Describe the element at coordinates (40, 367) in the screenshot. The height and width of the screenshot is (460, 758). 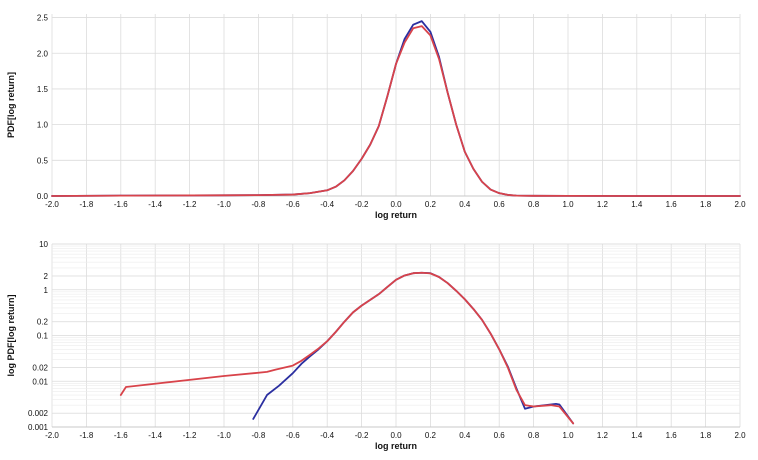
I see `bottom-y-tick-label: 0.02` at that location.